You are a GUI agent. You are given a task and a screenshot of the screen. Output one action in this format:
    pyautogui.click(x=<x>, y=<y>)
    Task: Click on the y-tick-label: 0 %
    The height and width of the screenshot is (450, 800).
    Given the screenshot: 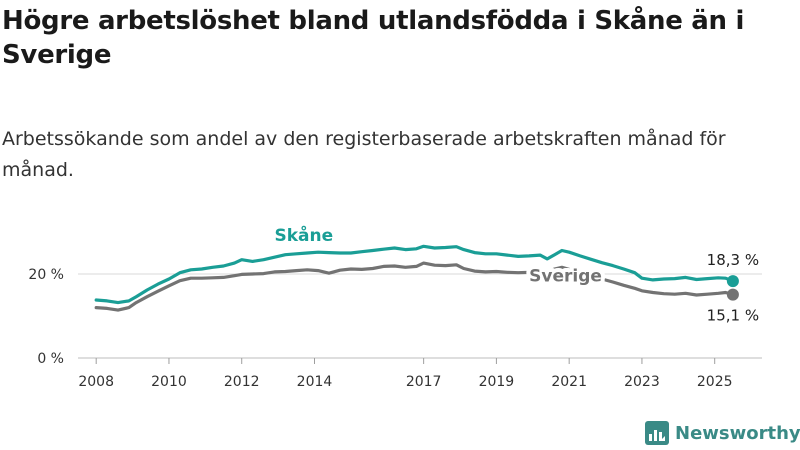 What is the action you would take?
    pyautogui.click(x=50, y=359)
    